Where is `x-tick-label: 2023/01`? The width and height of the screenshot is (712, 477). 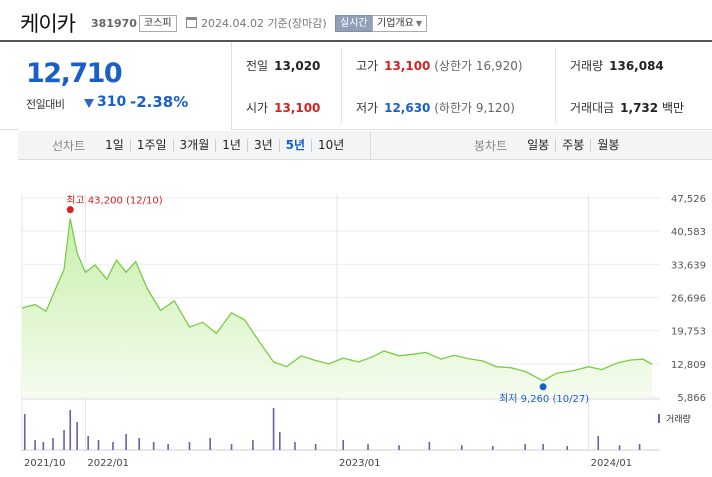
x-tick-label: 2023/01 is located at coordinates (360, 463).